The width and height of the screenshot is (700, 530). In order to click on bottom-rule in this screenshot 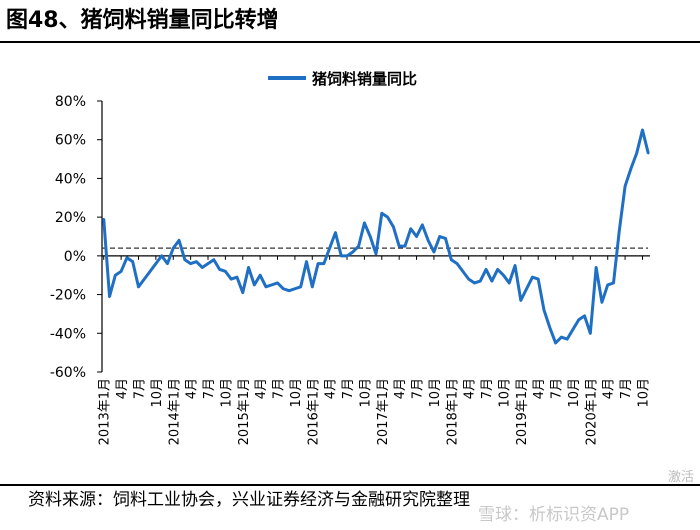, I will do `click(350, 485)`.